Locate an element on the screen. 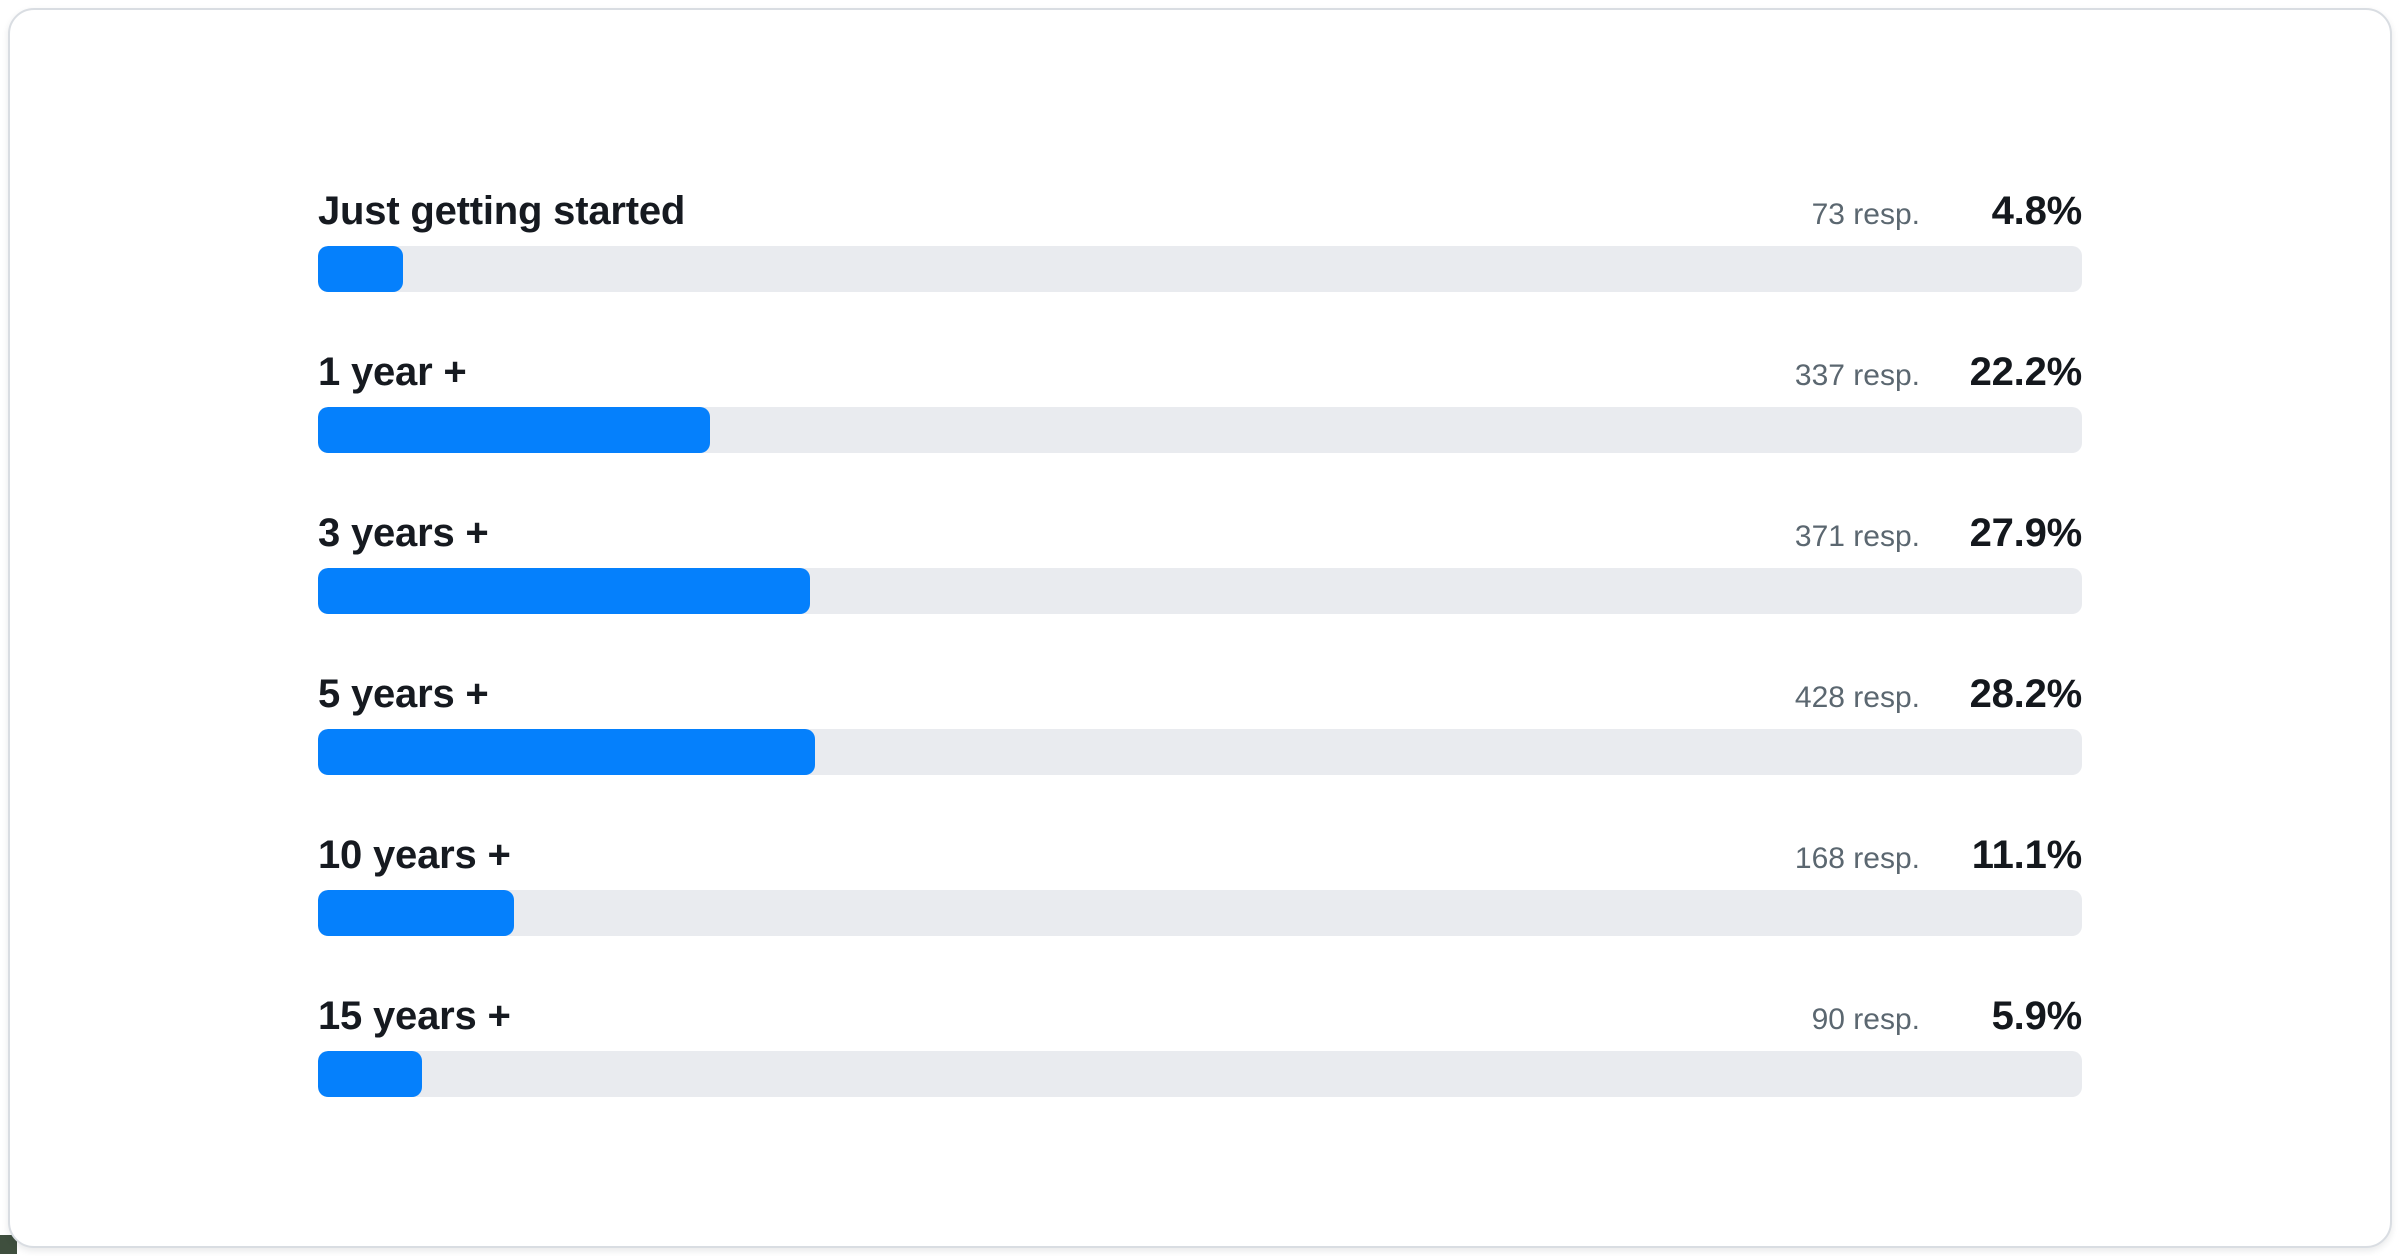 This screenshot has width=2400, height=1256. chart-row: Just getting started 73 resp. 4.8% is located at coordinates (1200, 240).